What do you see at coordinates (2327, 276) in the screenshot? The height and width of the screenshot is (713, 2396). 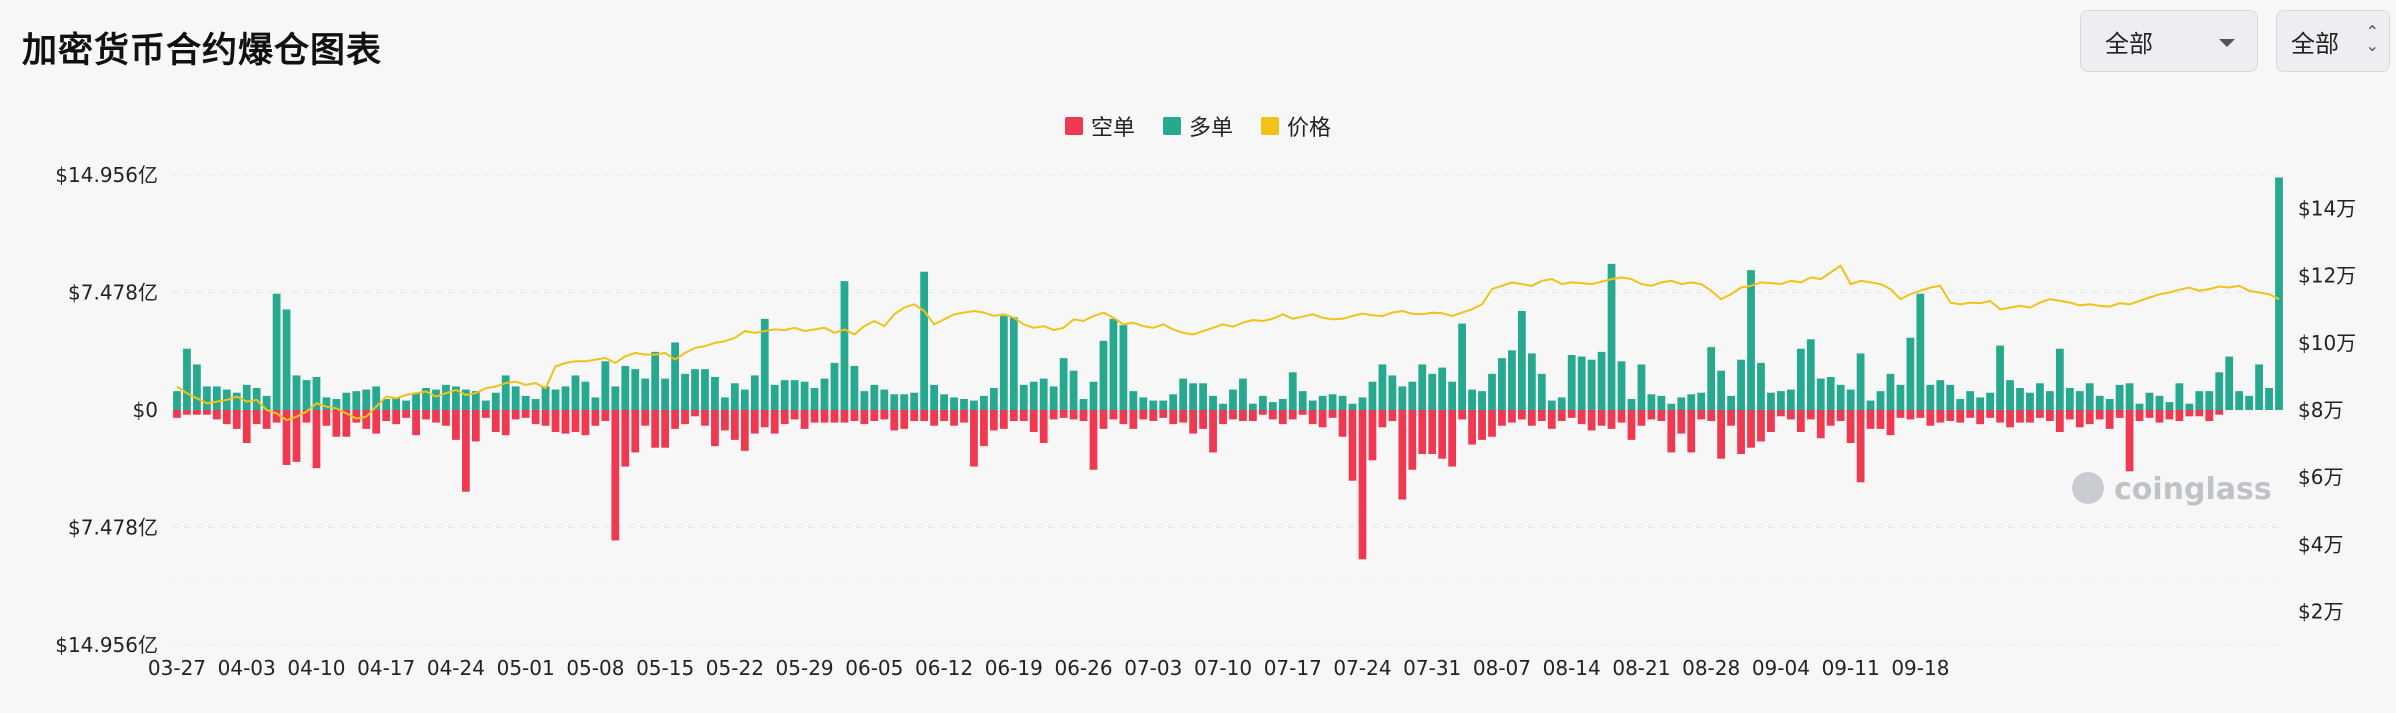 I see `y-right-tick-label: $12万` at bounding box center [2327, 276].